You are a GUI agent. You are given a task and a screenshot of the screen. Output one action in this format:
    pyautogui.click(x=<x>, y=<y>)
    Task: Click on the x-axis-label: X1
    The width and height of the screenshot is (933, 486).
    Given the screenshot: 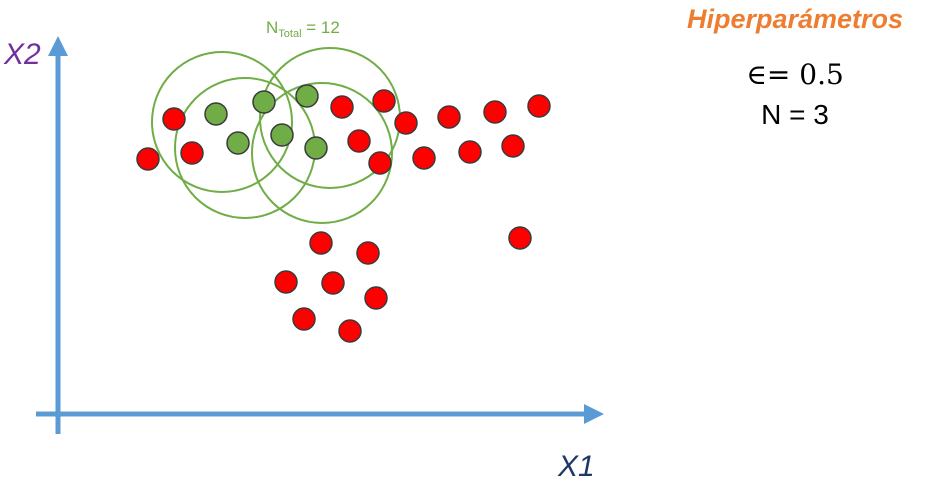 What is the action you would take?
    pyautogui.click(x=576, y=466)
    